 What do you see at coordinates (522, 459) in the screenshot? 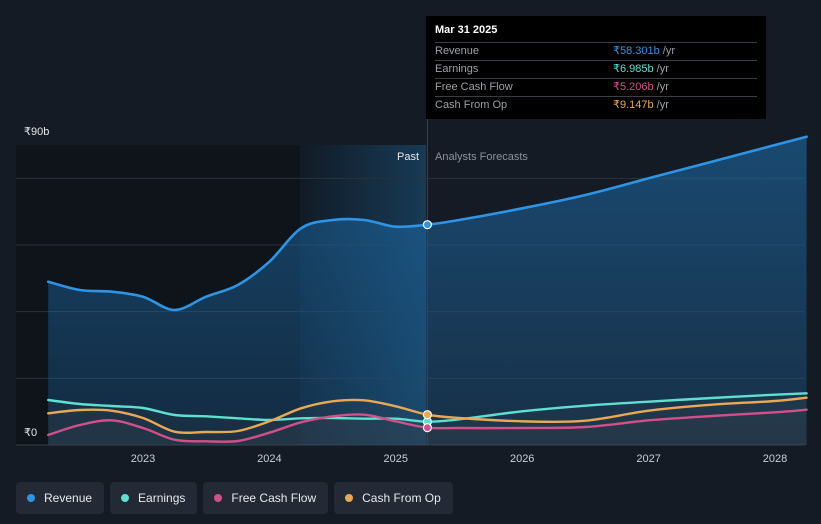
I see `x-tick-label: 2026` at bounding box center [522, 459].